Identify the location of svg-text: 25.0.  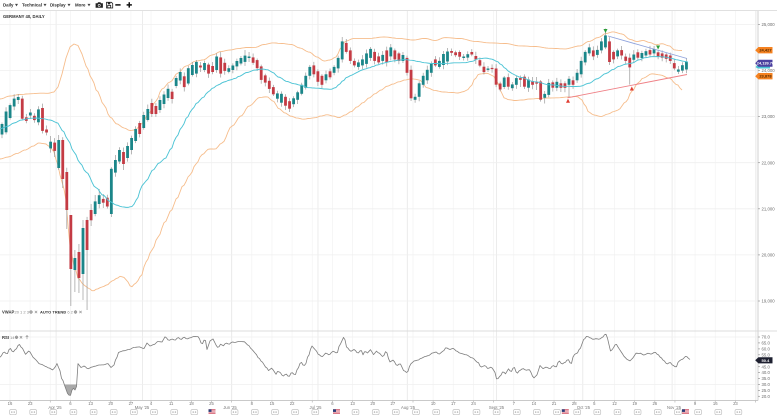
(766, 390).